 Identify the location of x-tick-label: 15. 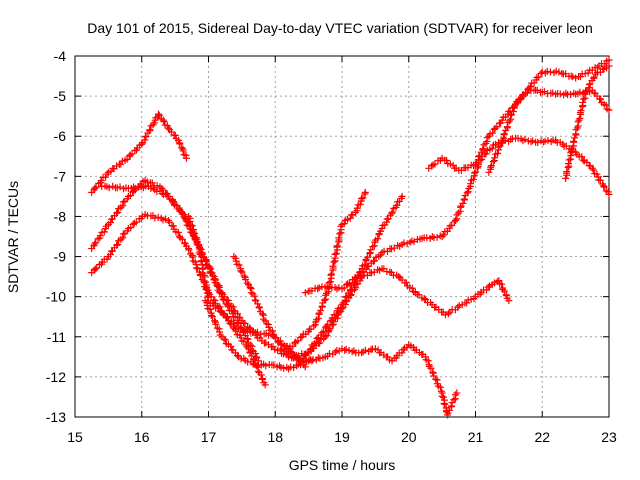
(75, 437).